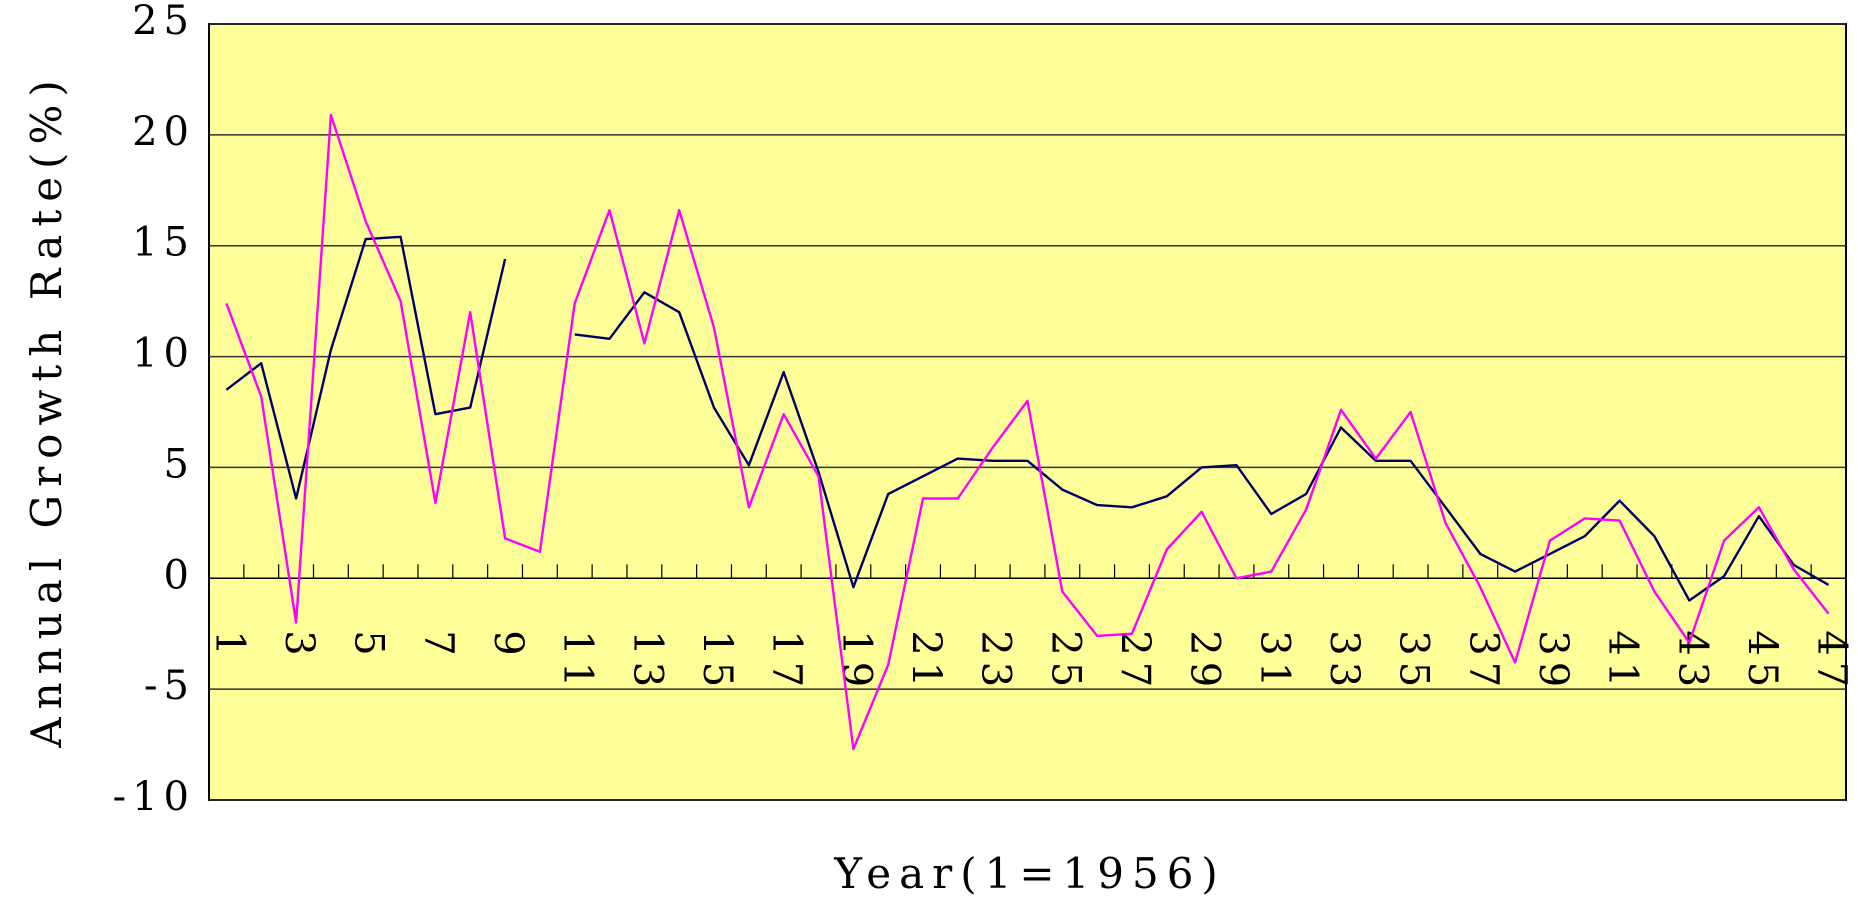  What do you see at coordinates (1029, 873) in the screenshot?
I see `x-axis-title: Year(1=1956)` at bounding box center [1029, 873].